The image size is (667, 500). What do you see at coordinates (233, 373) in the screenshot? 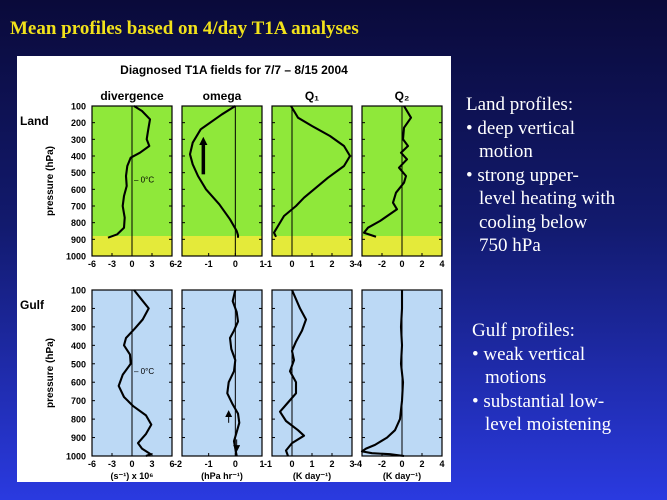
I see `profile-line-omega-gulf` at bounding box center [233, 373].